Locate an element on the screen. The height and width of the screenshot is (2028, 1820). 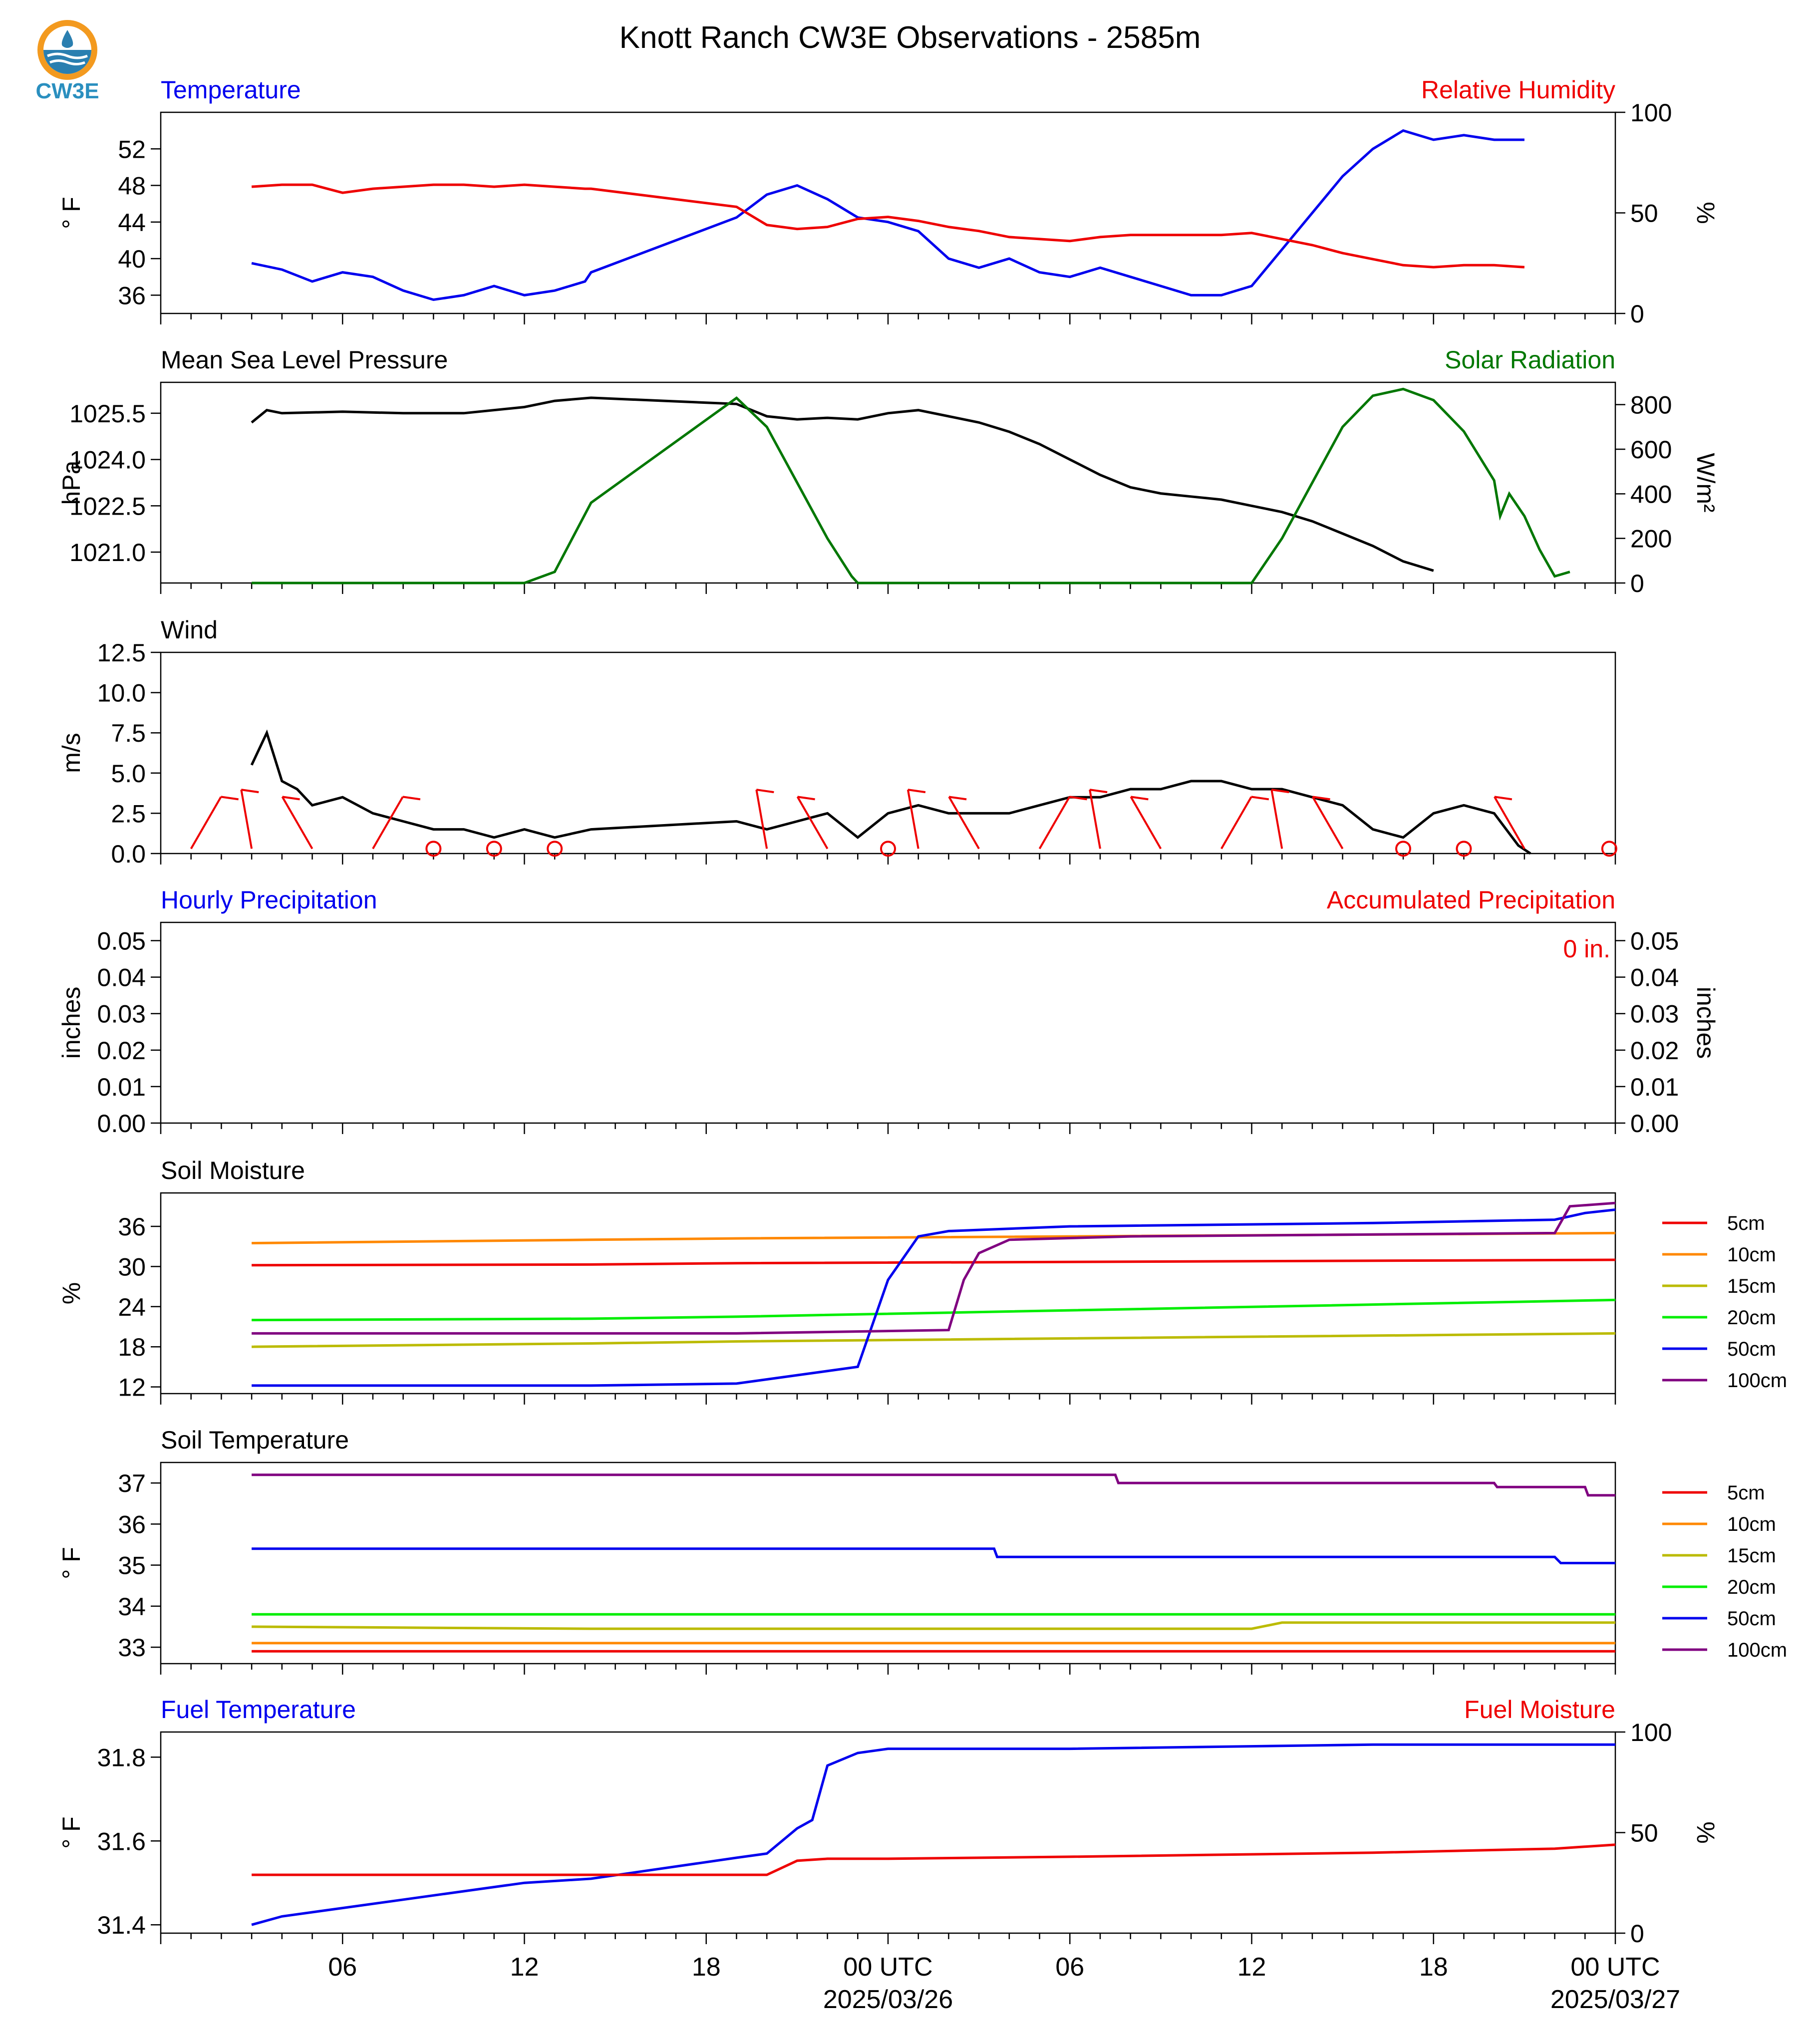
left-unit-precip: inches is located at coordinates (71, 1023).